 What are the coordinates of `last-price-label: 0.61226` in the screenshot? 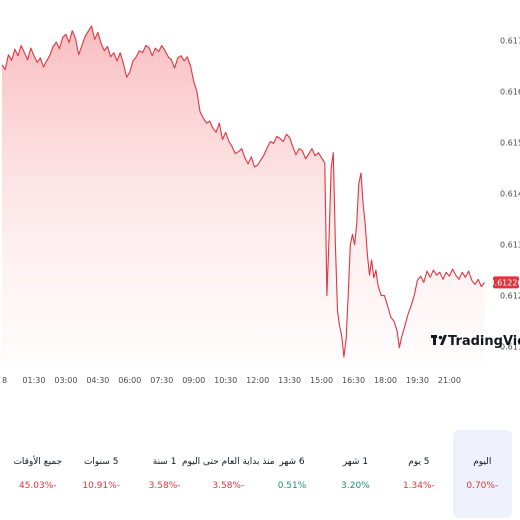 It's located at (504, 282).